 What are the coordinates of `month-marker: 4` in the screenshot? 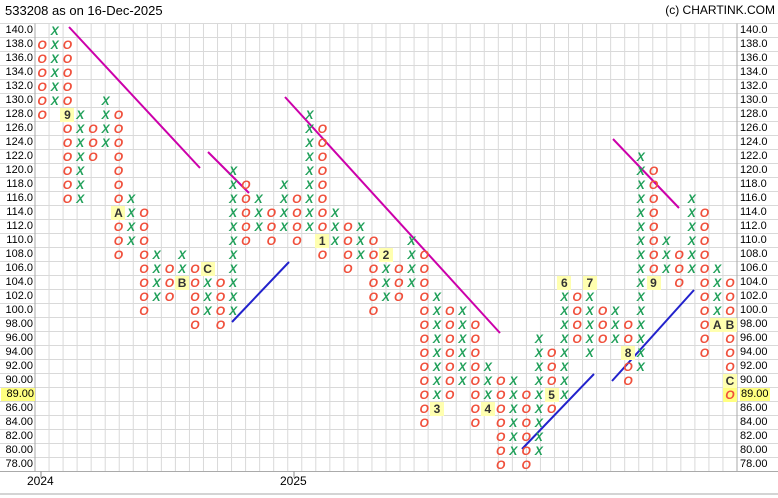 It's located at (487, 408).